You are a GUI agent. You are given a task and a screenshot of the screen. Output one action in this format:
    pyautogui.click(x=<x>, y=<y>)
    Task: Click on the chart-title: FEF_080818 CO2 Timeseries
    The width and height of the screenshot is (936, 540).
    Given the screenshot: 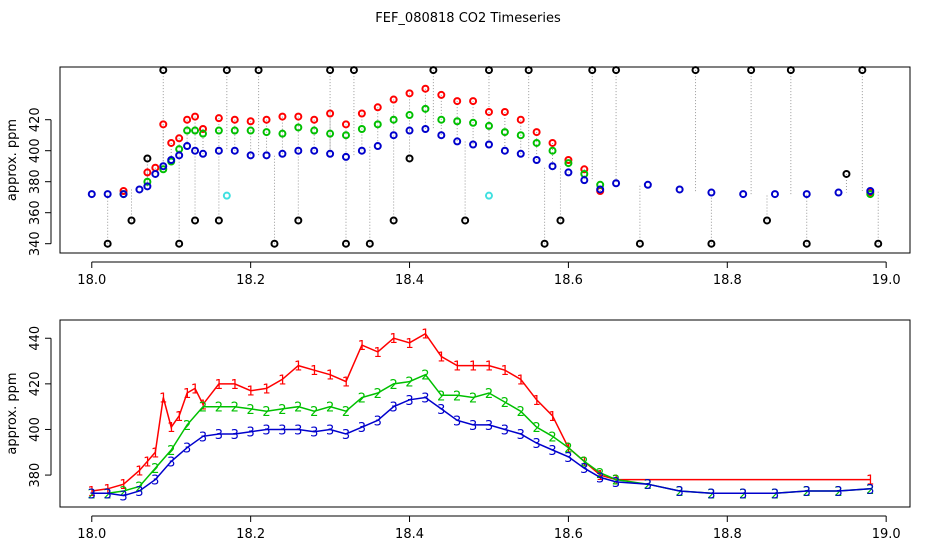 What is the action you would take?
    pyautogui.click(x=468, y=18)
    